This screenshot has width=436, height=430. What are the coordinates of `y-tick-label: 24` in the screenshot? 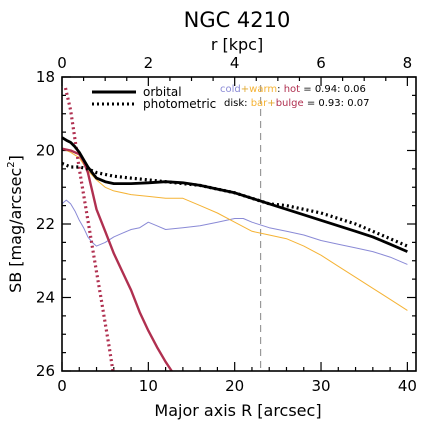 It's located at (45, 298).